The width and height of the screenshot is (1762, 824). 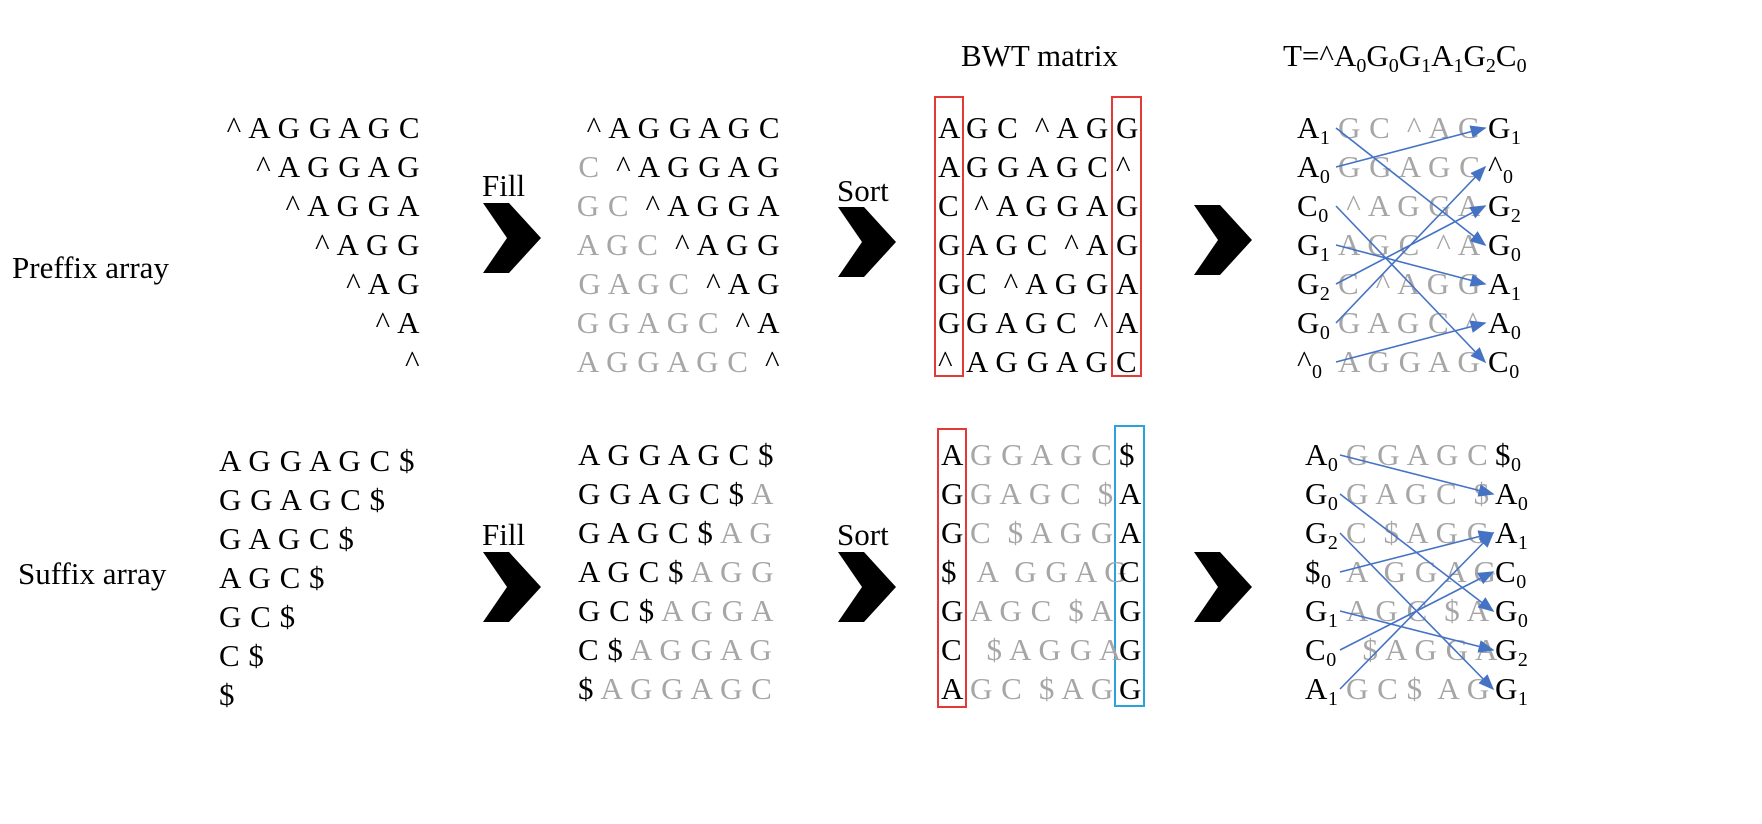 I want to click on sort-label-top: Sort, so click(x=863, y=190).